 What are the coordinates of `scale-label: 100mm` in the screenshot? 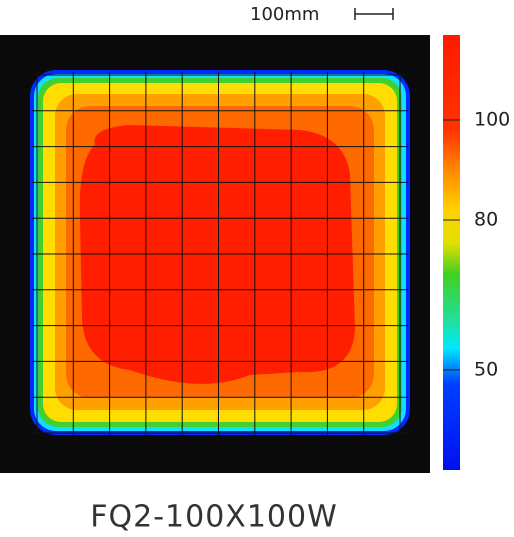 It's located at (284, 14).